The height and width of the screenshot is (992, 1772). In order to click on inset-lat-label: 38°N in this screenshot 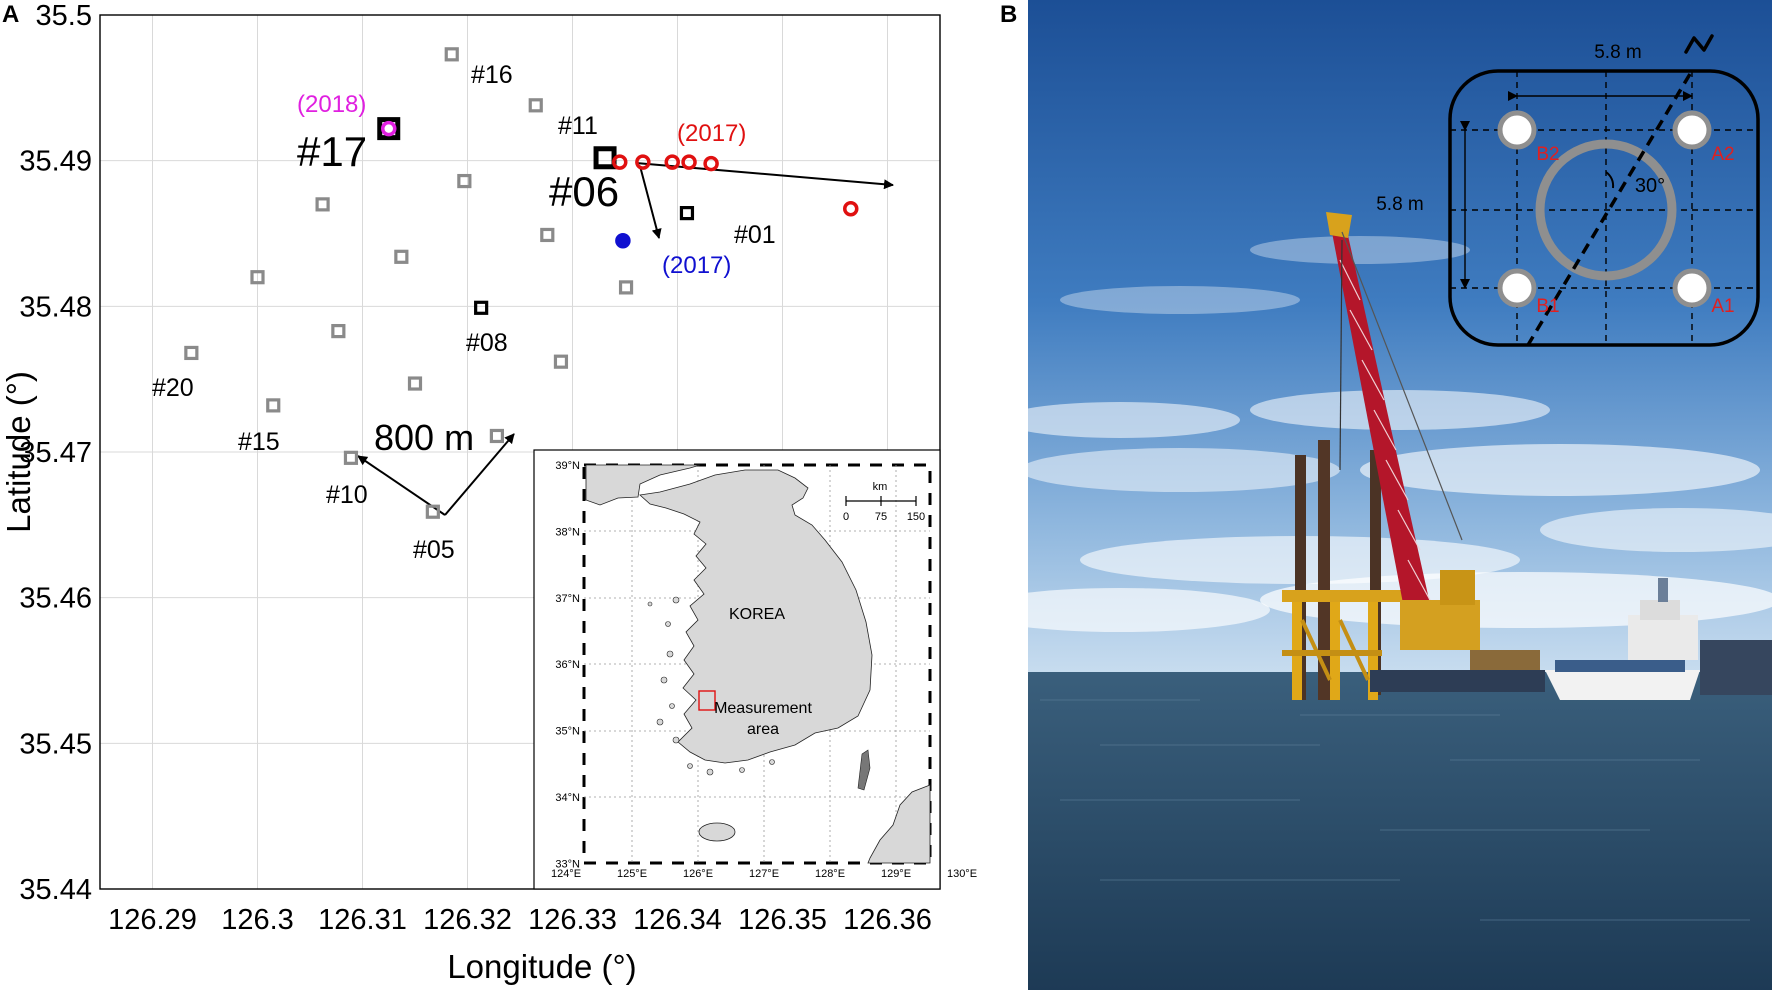, I will do `click(567, 532)`.